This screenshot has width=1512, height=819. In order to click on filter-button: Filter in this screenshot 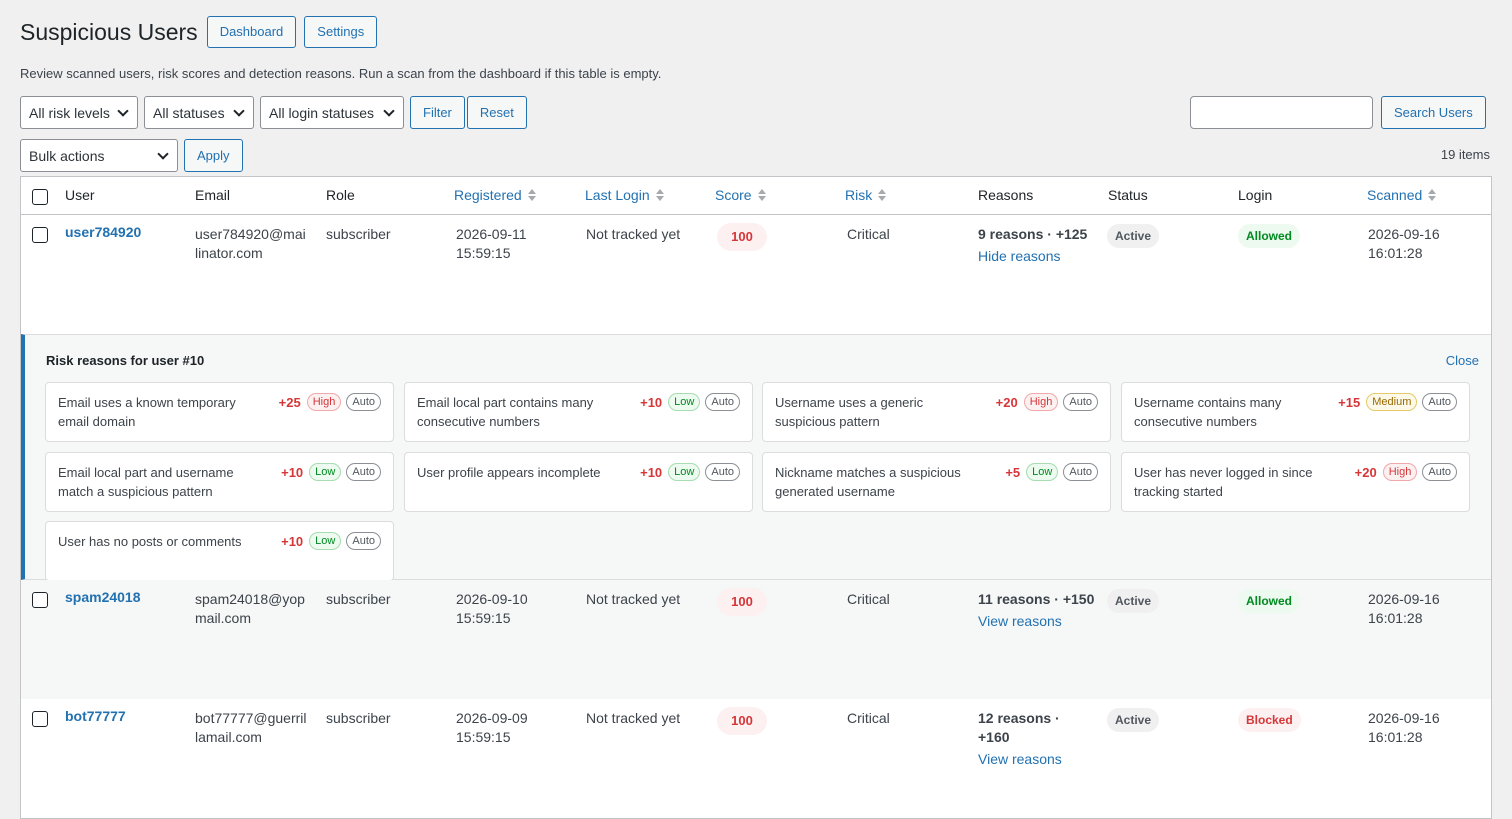, I will do `click(437, 112)`.